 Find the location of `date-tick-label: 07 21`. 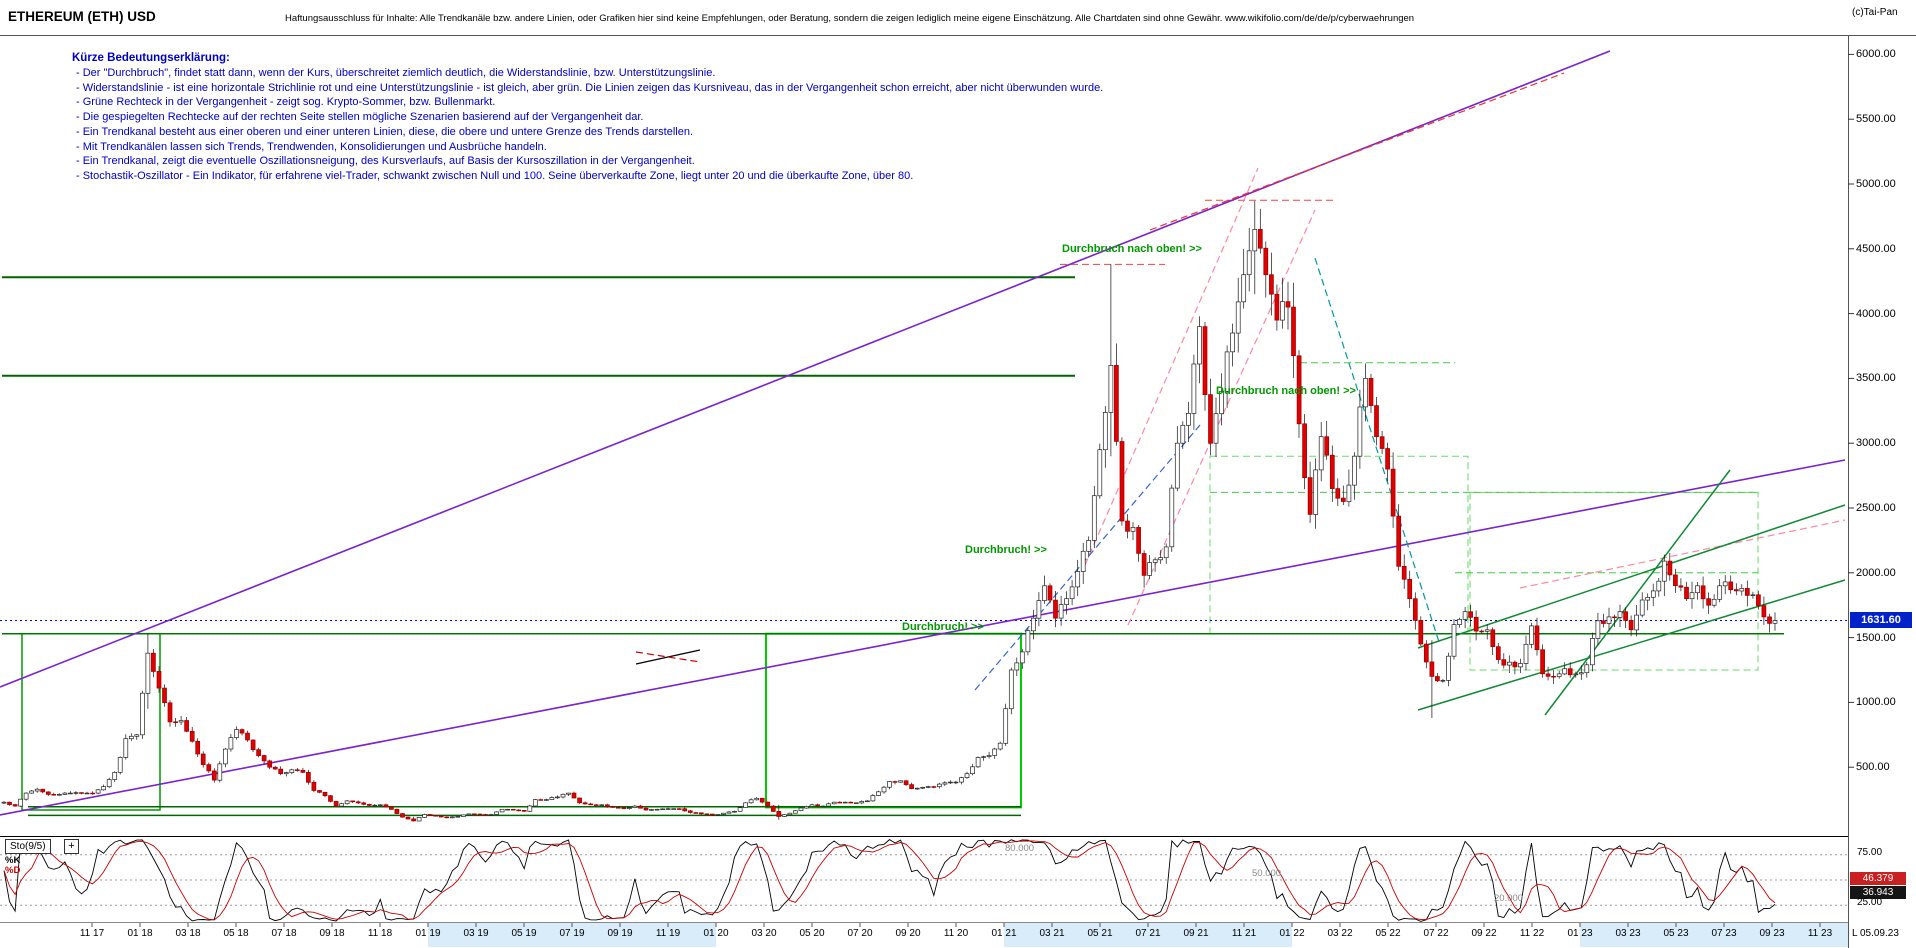

date-tick-label: 07 21 is located at coordinates (1148, 933).